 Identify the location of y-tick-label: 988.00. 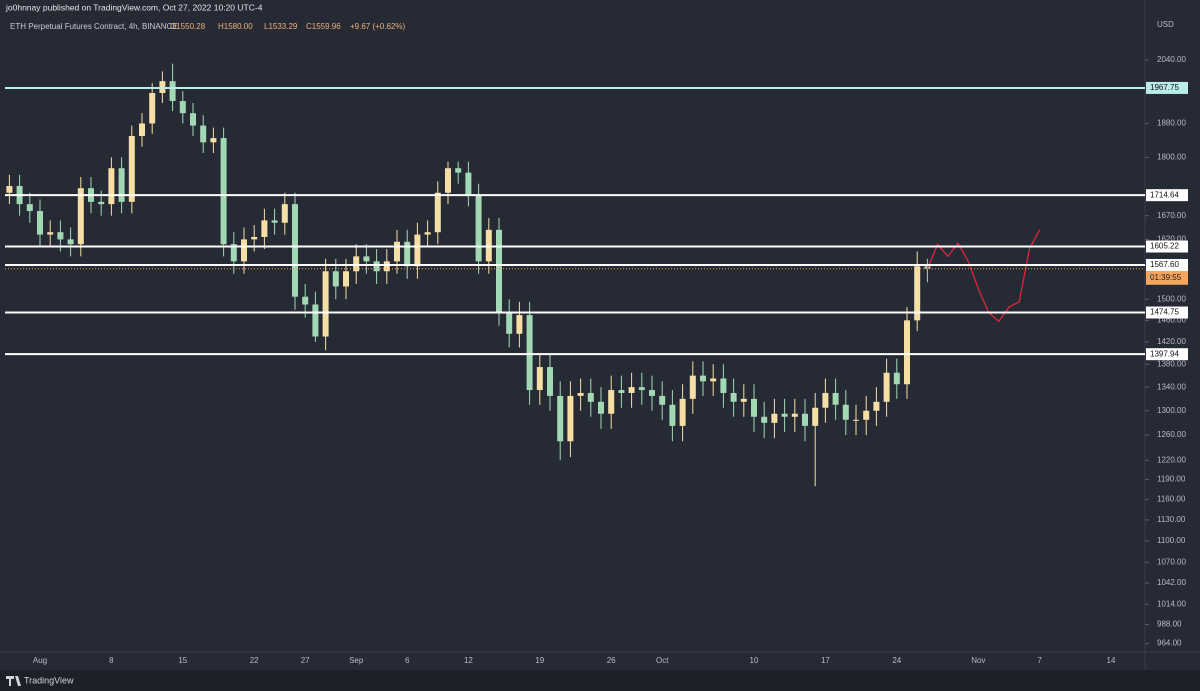
(1169, 624).